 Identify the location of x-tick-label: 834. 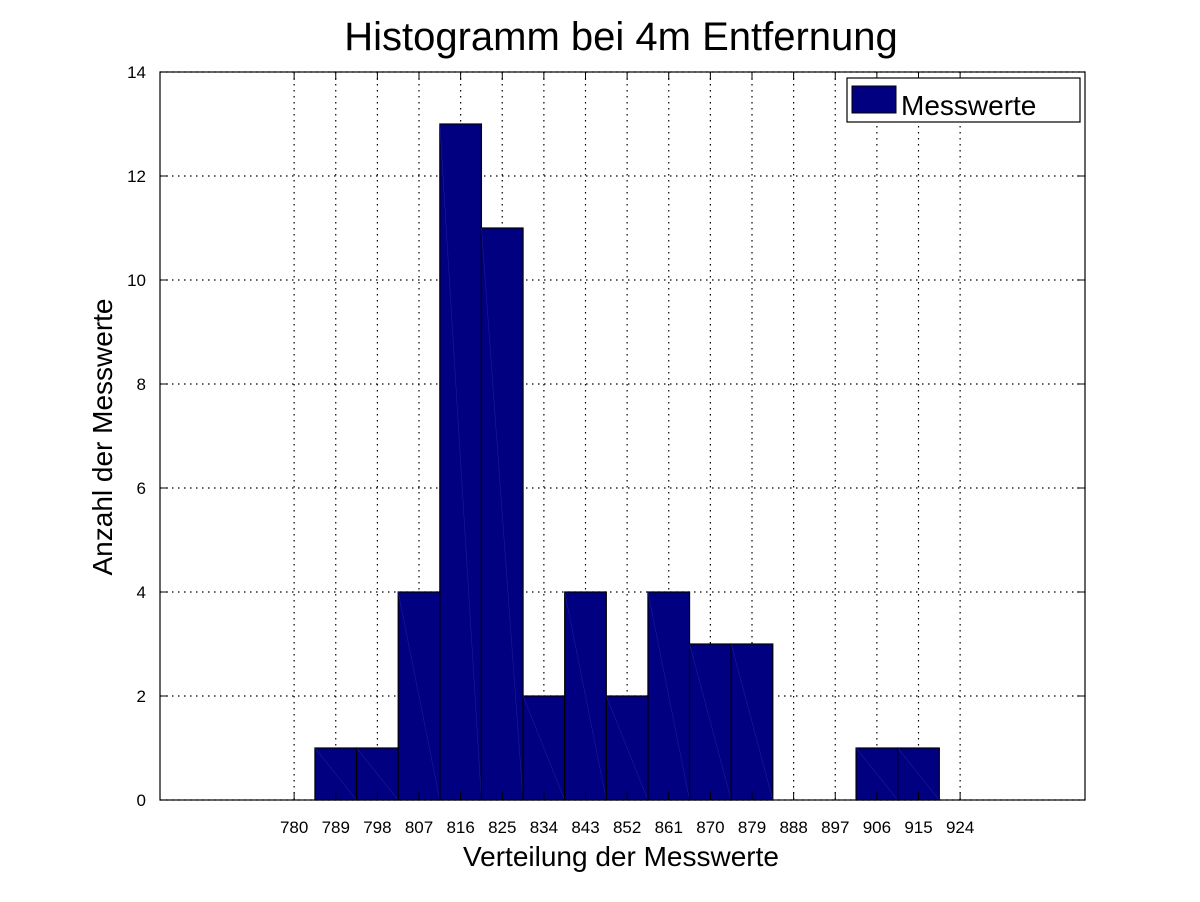
(544, 827).